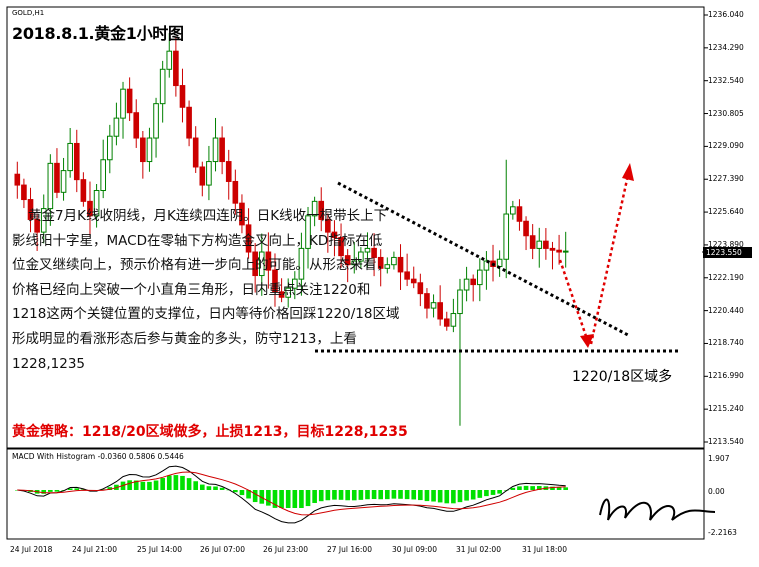 The height and width of the screenshot is (567, 759). What do you see at coordinates (544, 549) in the screenshot?
I see `time-tick-label: 31 Jul 18:00` at bounding box center [544, 549].